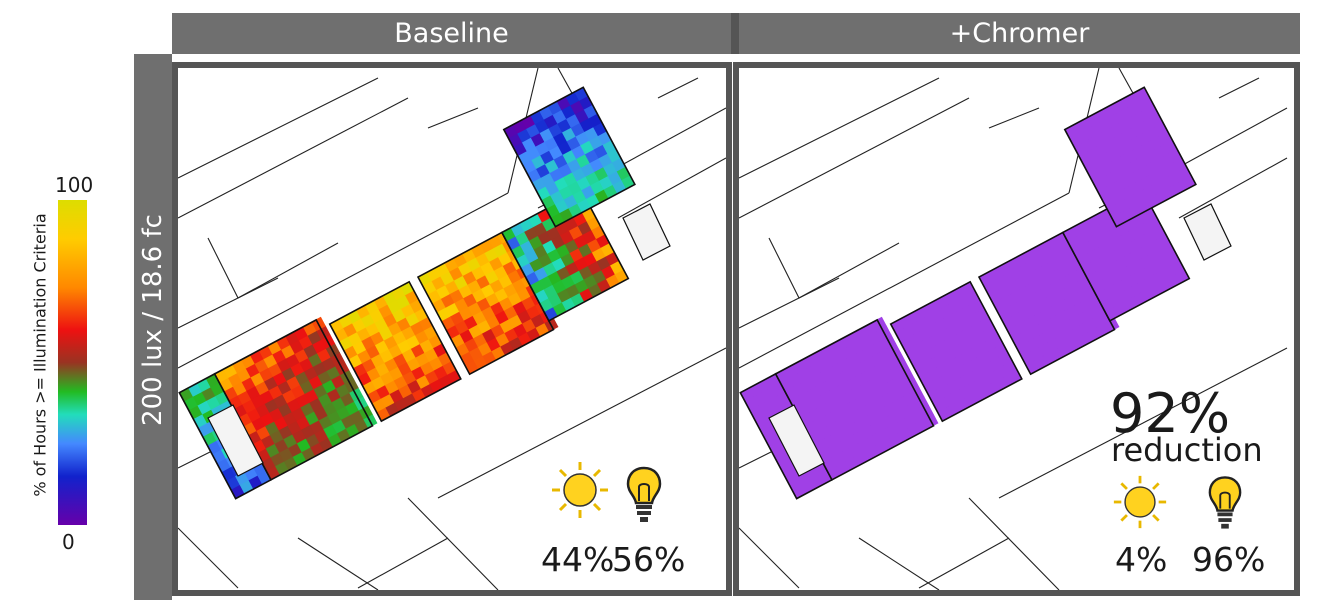 This screenshot has width=1340, height=600. I want to click on row-label: 200 lux / 18.6 fc, so click(153, 320).